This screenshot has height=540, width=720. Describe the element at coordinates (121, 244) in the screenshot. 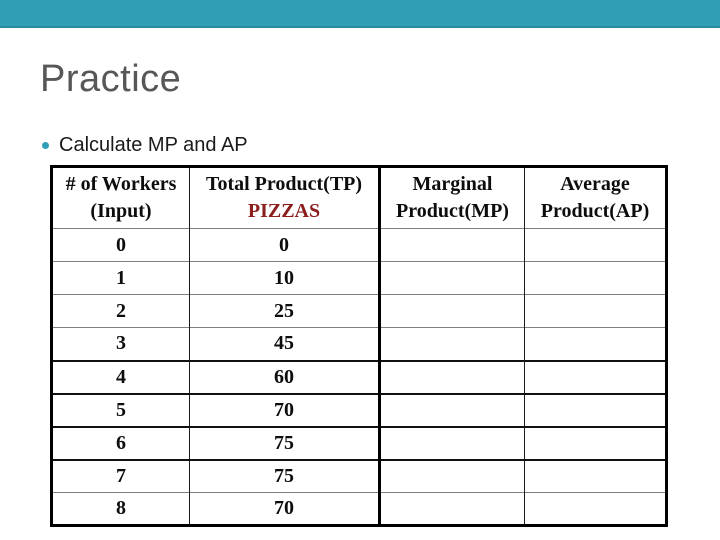

I see `cell-workers: 0` at that location.